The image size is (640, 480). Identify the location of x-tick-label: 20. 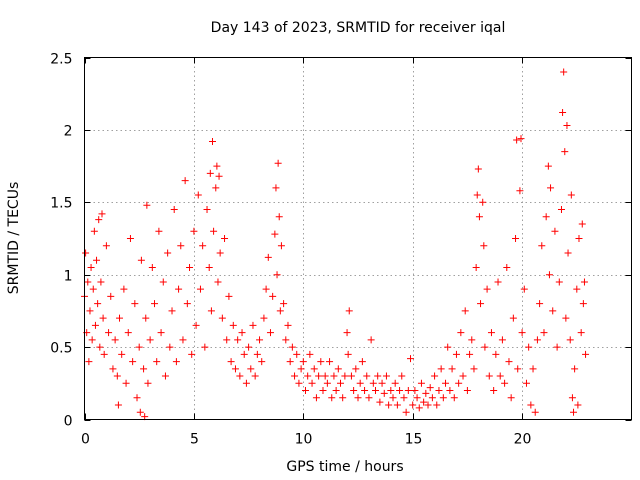
(523, 440).